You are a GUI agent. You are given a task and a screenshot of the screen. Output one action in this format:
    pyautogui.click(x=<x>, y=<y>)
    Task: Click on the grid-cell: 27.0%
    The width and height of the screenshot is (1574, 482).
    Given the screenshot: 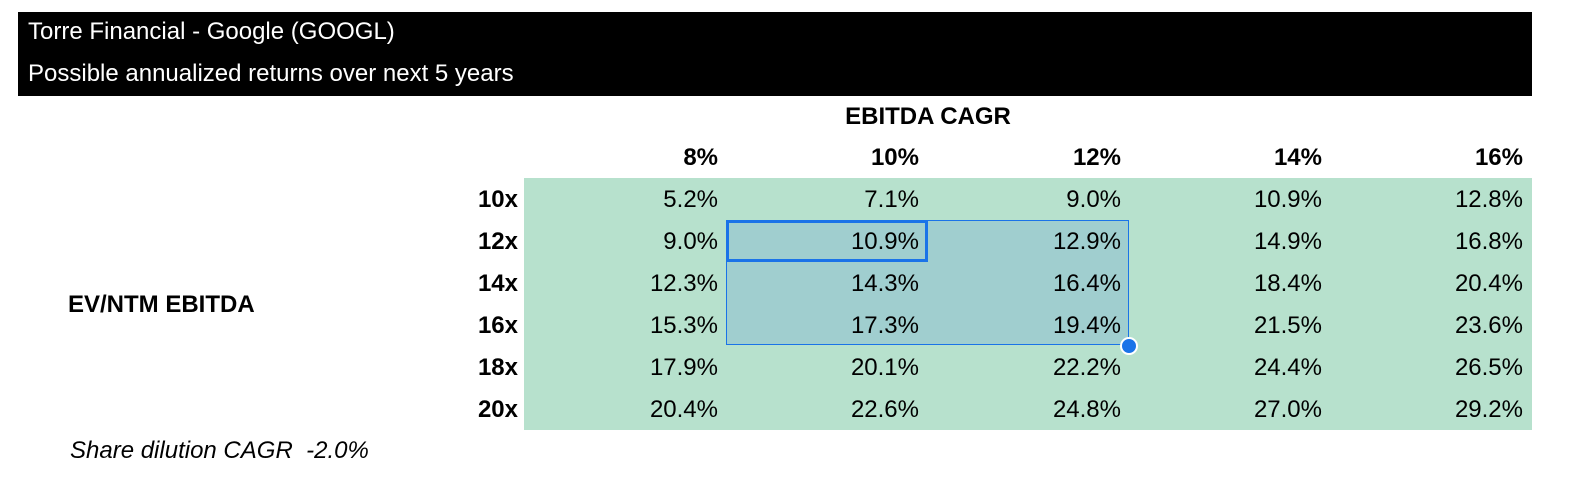 What is the action you would take?
    pyautogui.click(x=1287, y=409)
    